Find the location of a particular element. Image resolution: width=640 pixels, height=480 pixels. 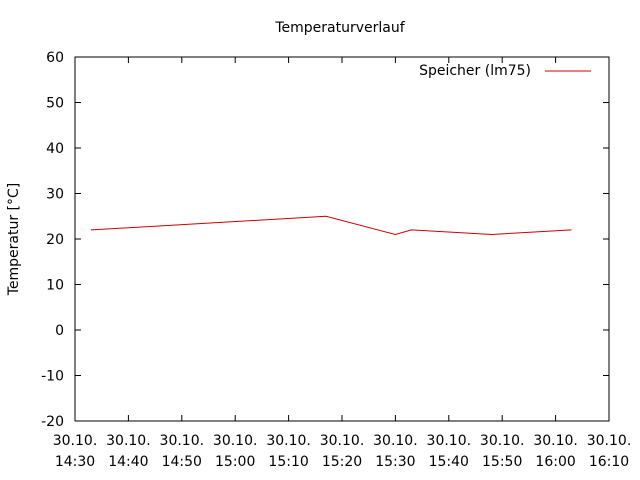

x-tick-label-time: 16:00 is located at coordinates (555, 462).